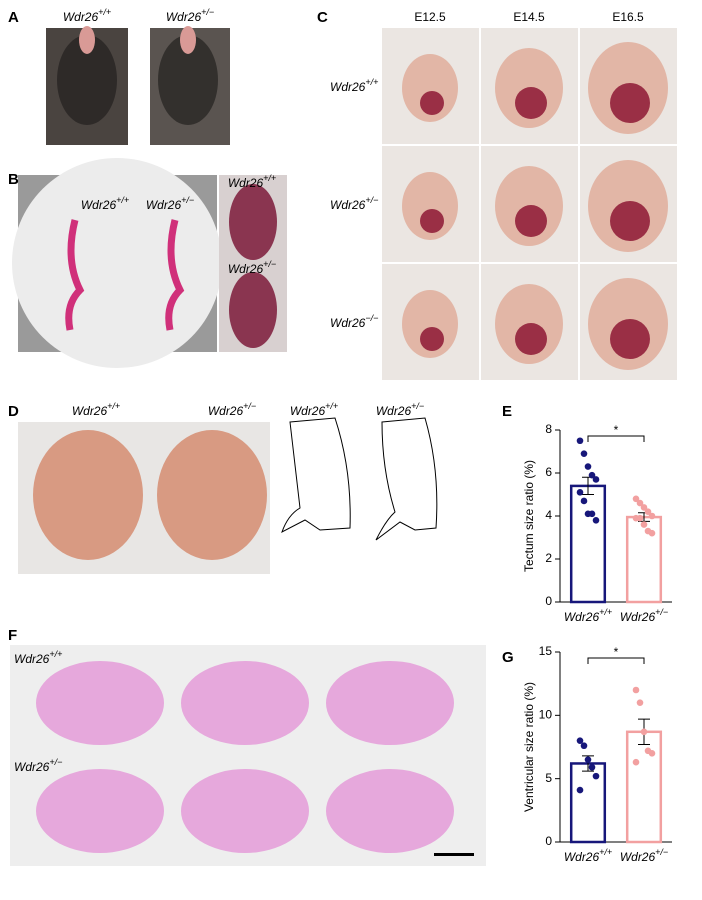  What do you see at coordinates (548, 601) in the screenshot?
I see `y-tick-label: 0` at bounding box center [548, 601].